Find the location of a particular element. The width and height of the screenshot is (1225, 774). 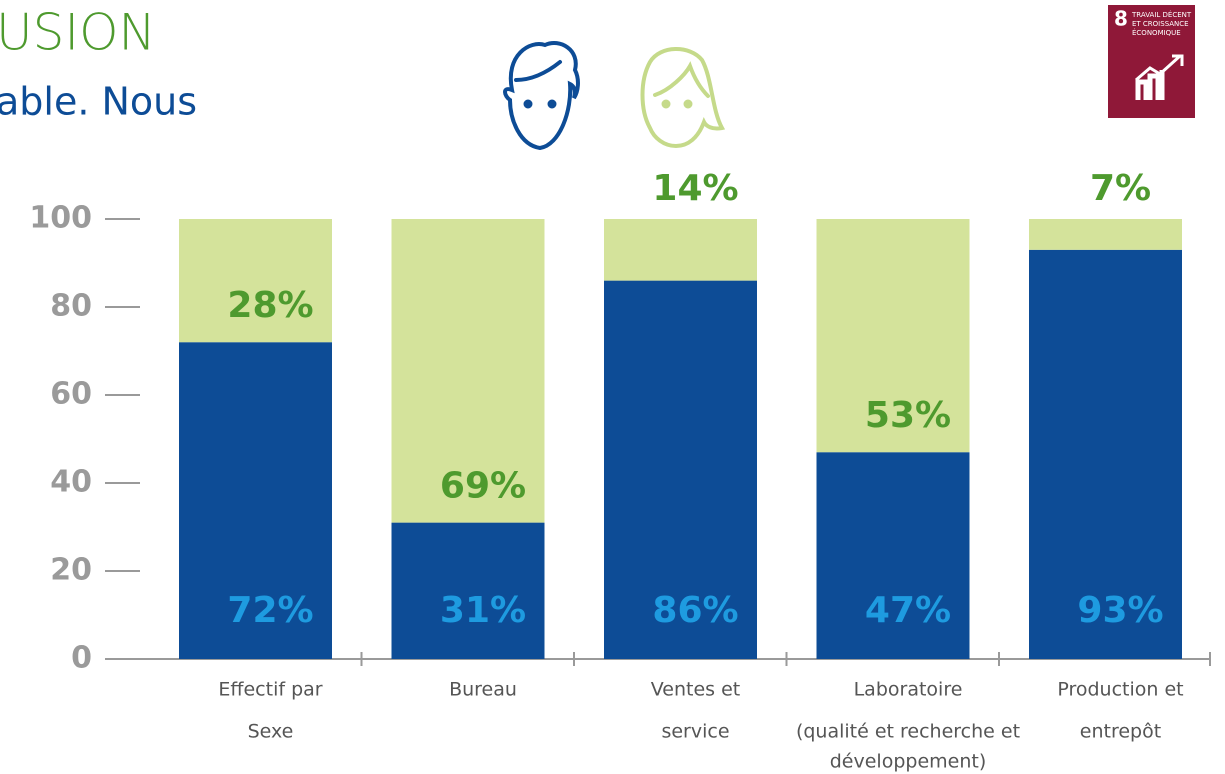

value-label: 72% is located at coordinates (270, 610).